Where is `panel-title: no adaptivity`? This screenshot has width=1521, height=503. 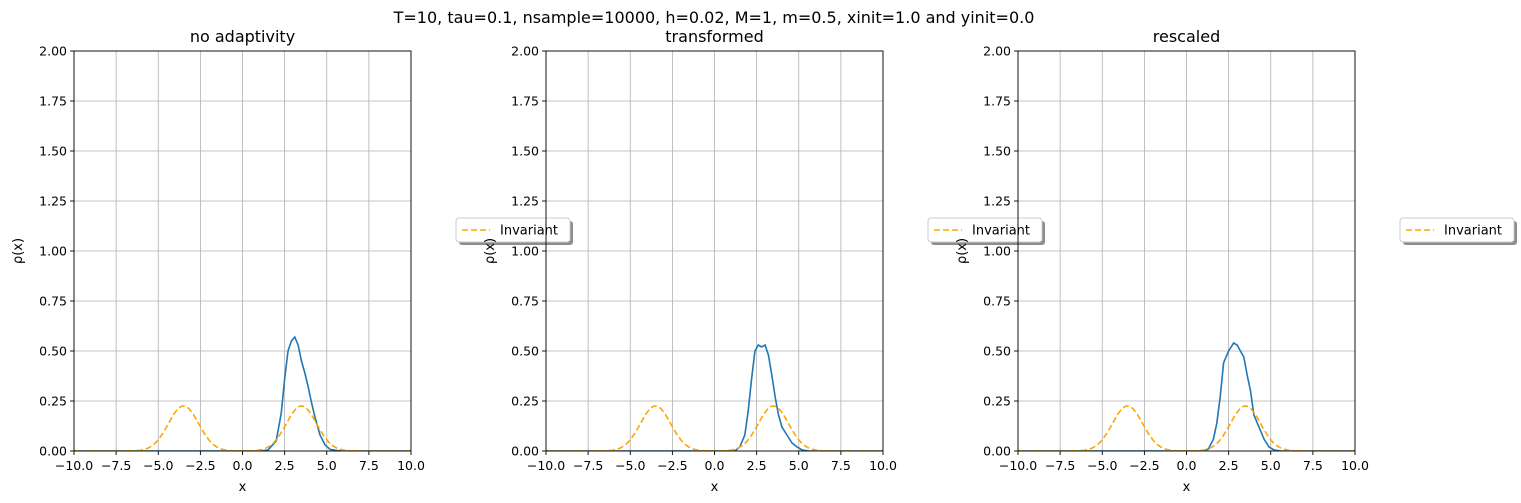
panel-title: no adaptivity is located at coordinates (242, 36).